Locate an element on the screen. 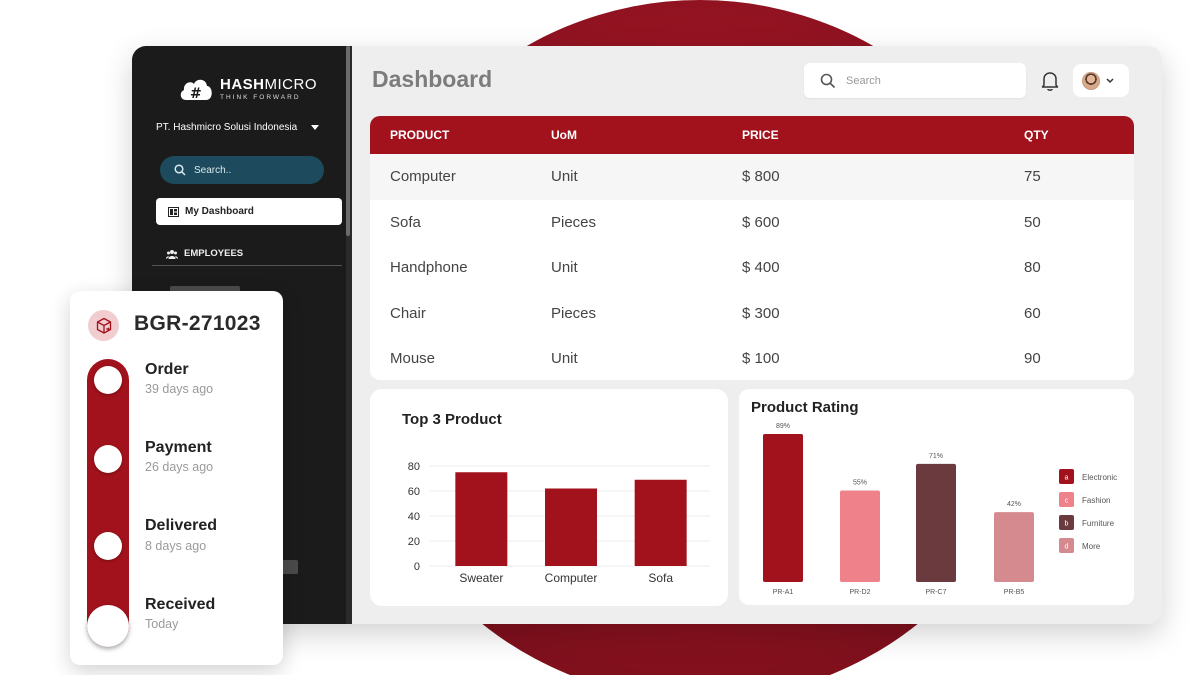  cell-qty: 90 is located at coordinates (1032, 359).